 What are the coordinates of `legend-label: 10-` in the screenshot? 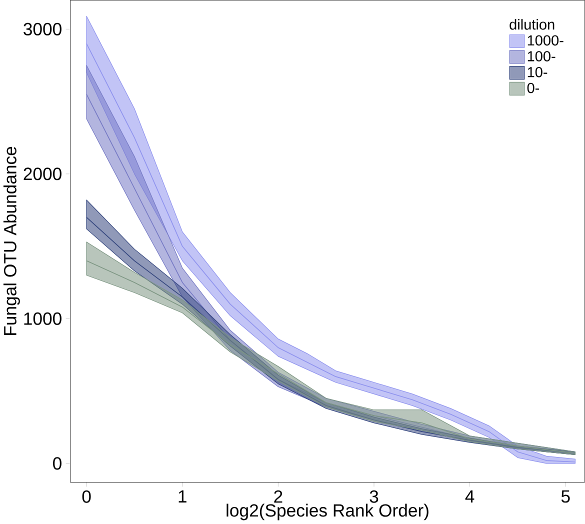 It's located at (538, 72).